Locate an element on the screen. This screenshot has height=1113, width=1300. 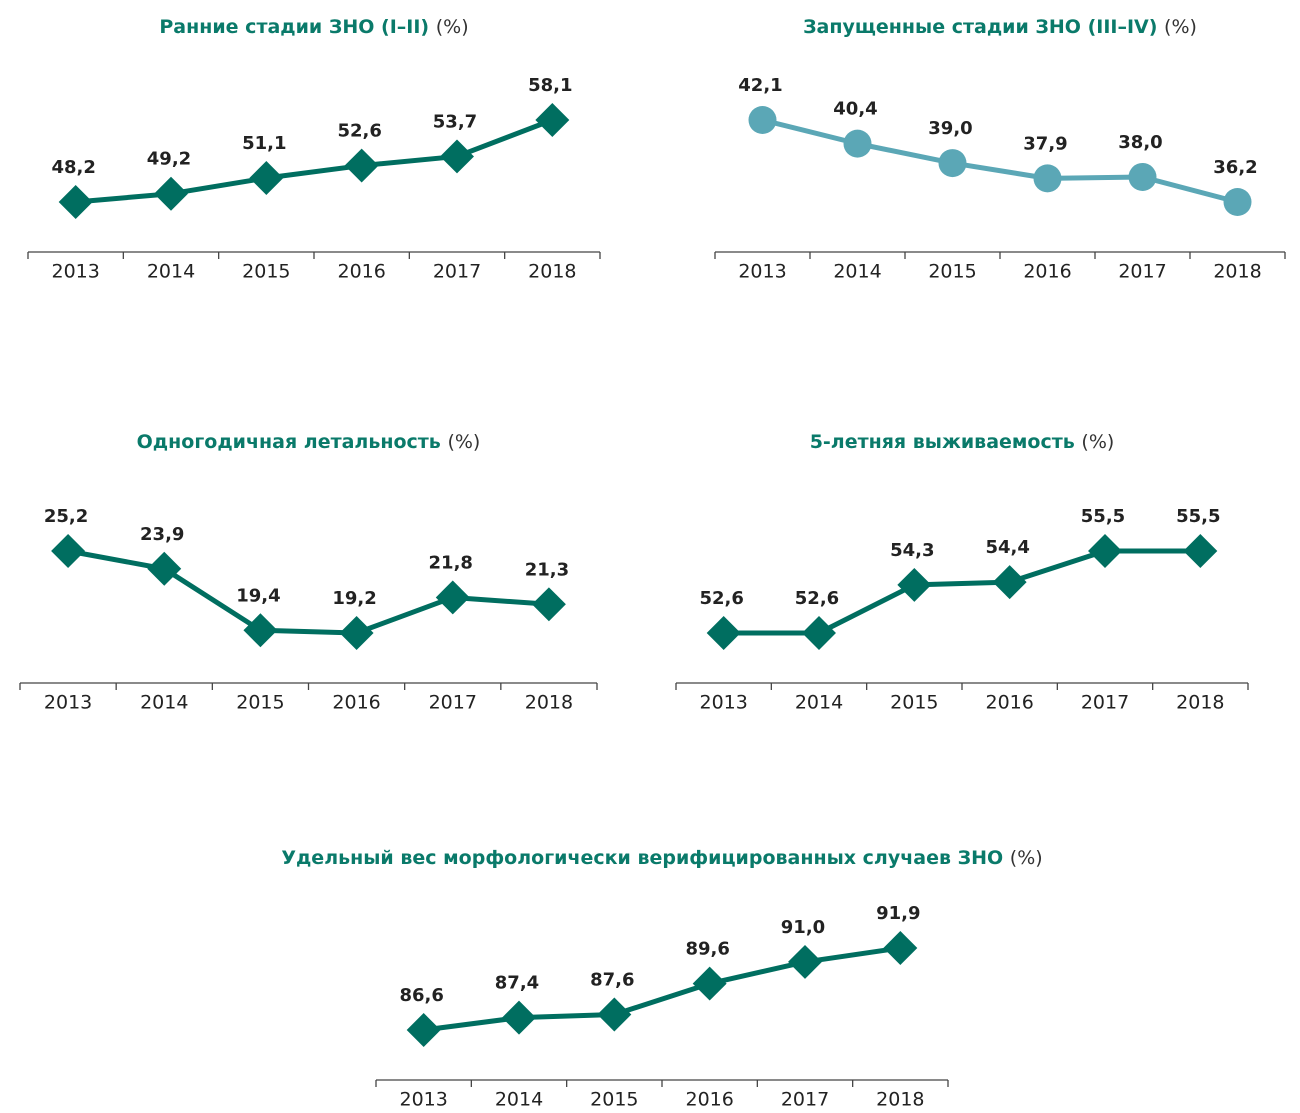
data-label: 91,0 is located at coordinates (803, 927).